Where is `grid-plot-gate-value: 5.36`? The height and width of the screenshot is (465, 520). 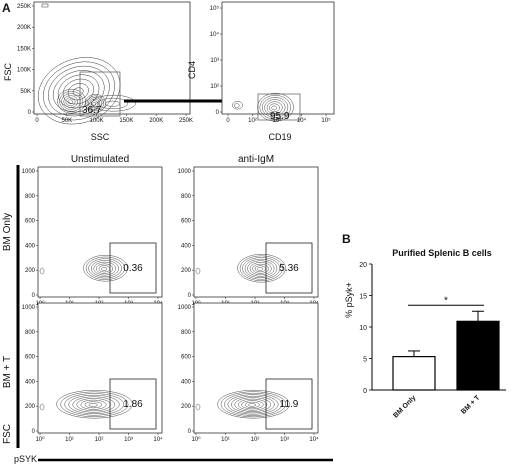 grid-plot-gate-value: 5.36 is located at coordinates (289, 268).